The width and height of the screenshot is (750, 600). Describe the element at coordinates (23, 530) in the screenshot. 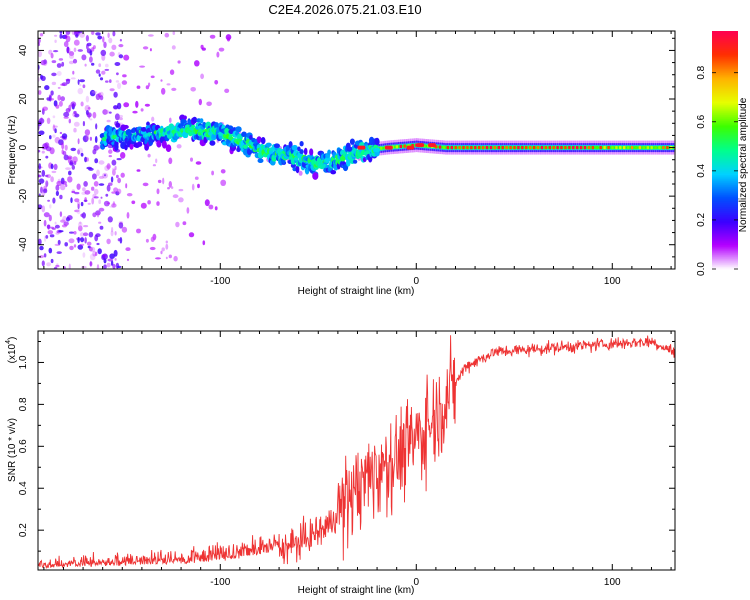

I see `y-tick-label: 0.2` at that location.